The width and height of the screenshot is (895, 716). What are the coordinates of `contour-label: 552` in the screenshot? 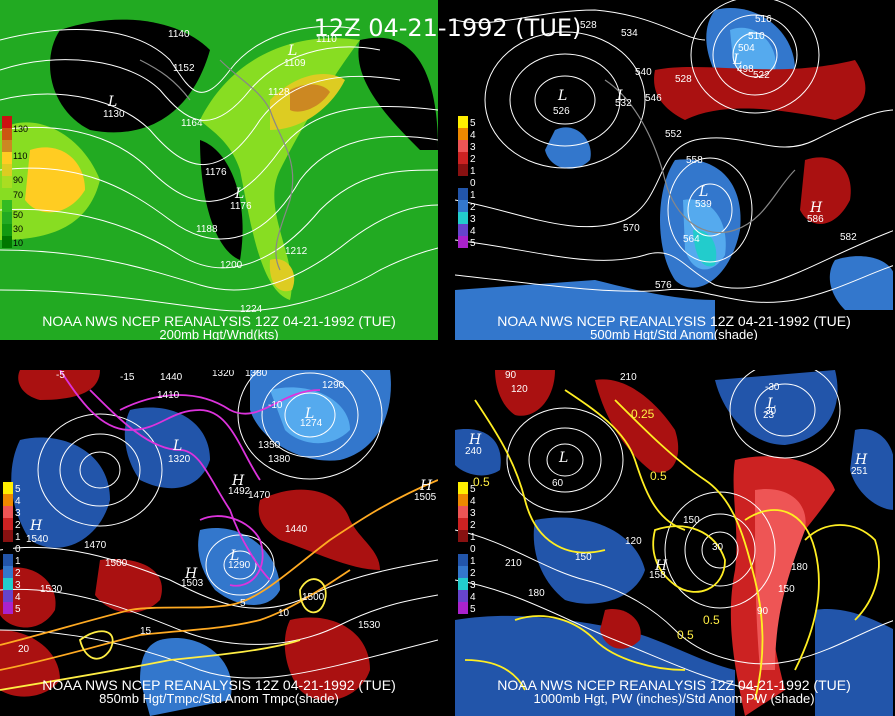 It's located at (673, 134).